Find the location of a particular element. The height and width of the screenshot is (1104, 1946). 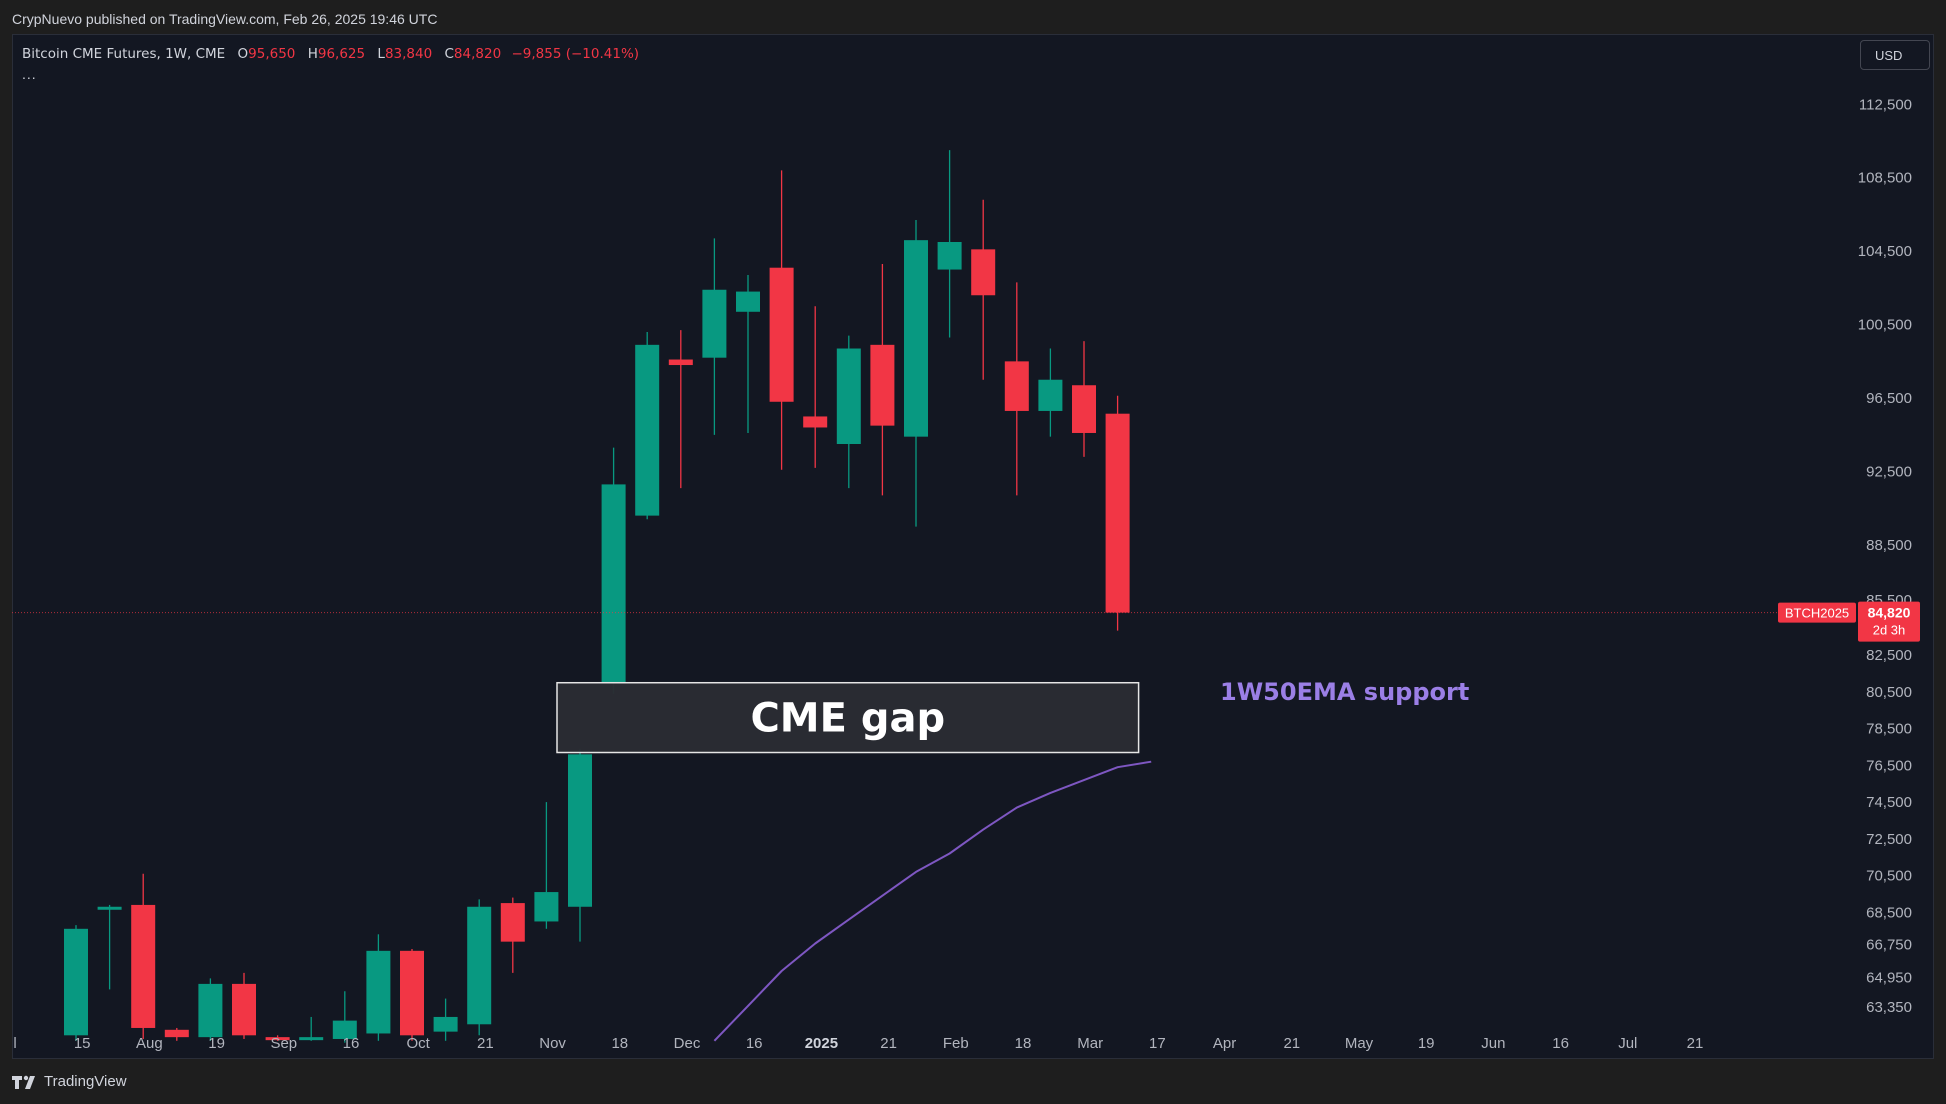

change-value: −9,855 (−10.41%) is located at coordinates (575, 54).